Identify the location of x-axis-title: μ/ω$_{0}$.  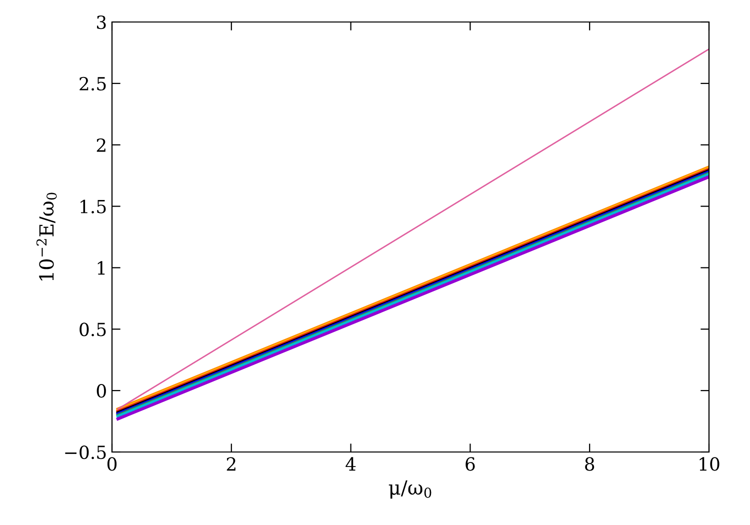
(410, 489).